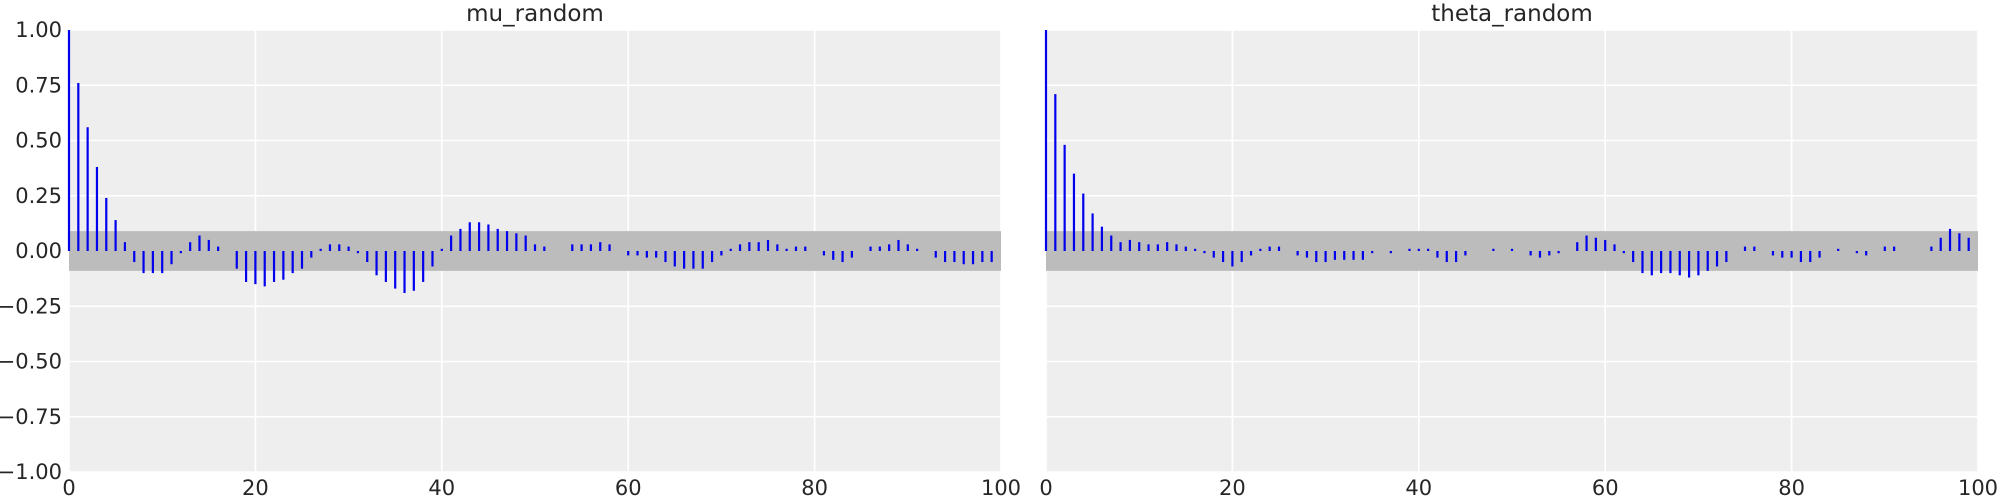  I want to click on y-tick-label: 0.75, so click(38, 85).